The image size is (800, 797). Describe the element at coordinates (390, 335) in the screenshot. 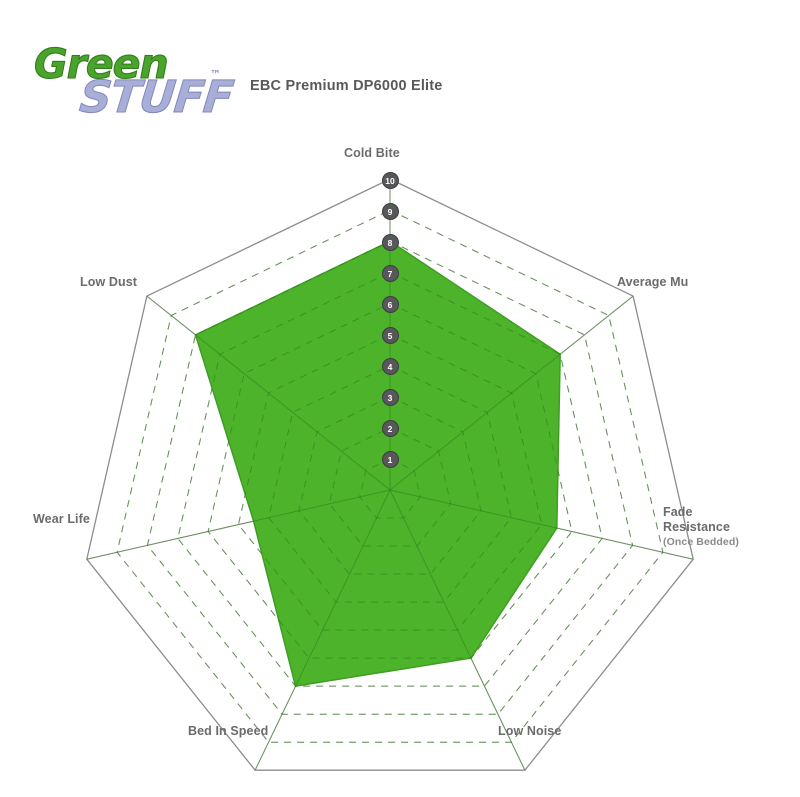

I see `scale-tick-5: 5` at that location.